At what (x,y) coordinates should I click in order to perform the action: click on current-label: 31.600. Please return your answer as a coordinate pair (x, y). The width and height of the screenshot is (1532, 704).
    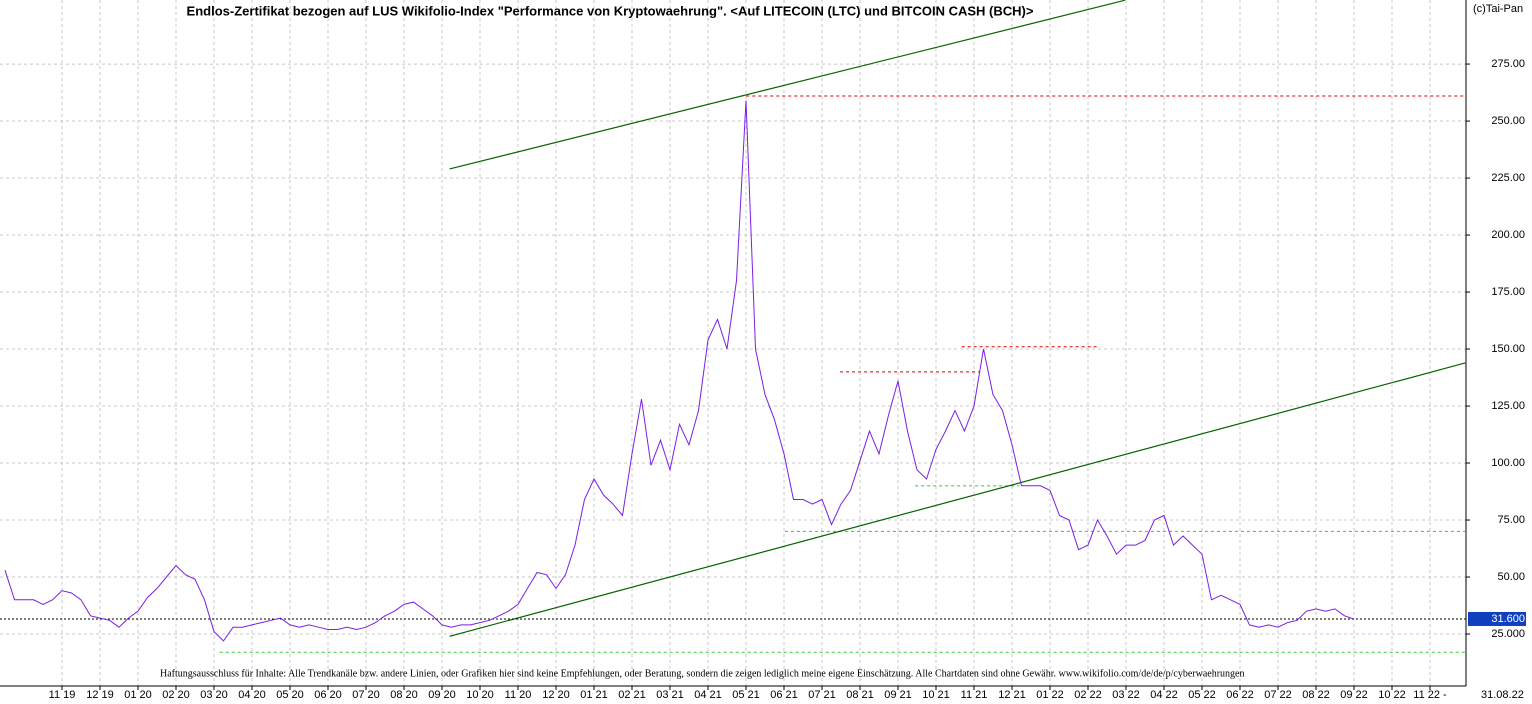
    Looking at the image, I should click on (1508, 619).